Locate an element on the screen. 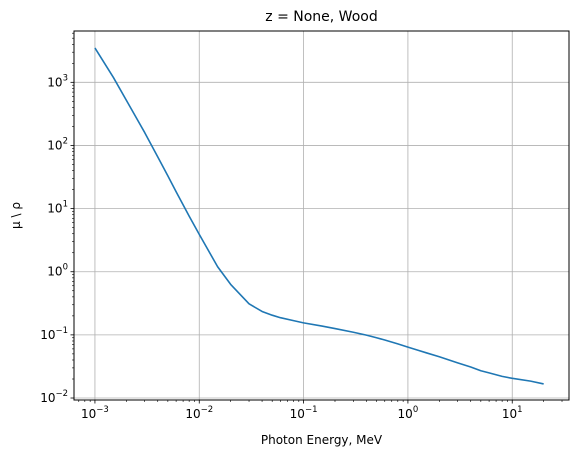 This screenshot has width=578, height=457. y-tick-label: 10⁻¹ is located at coordinates (54, 334).